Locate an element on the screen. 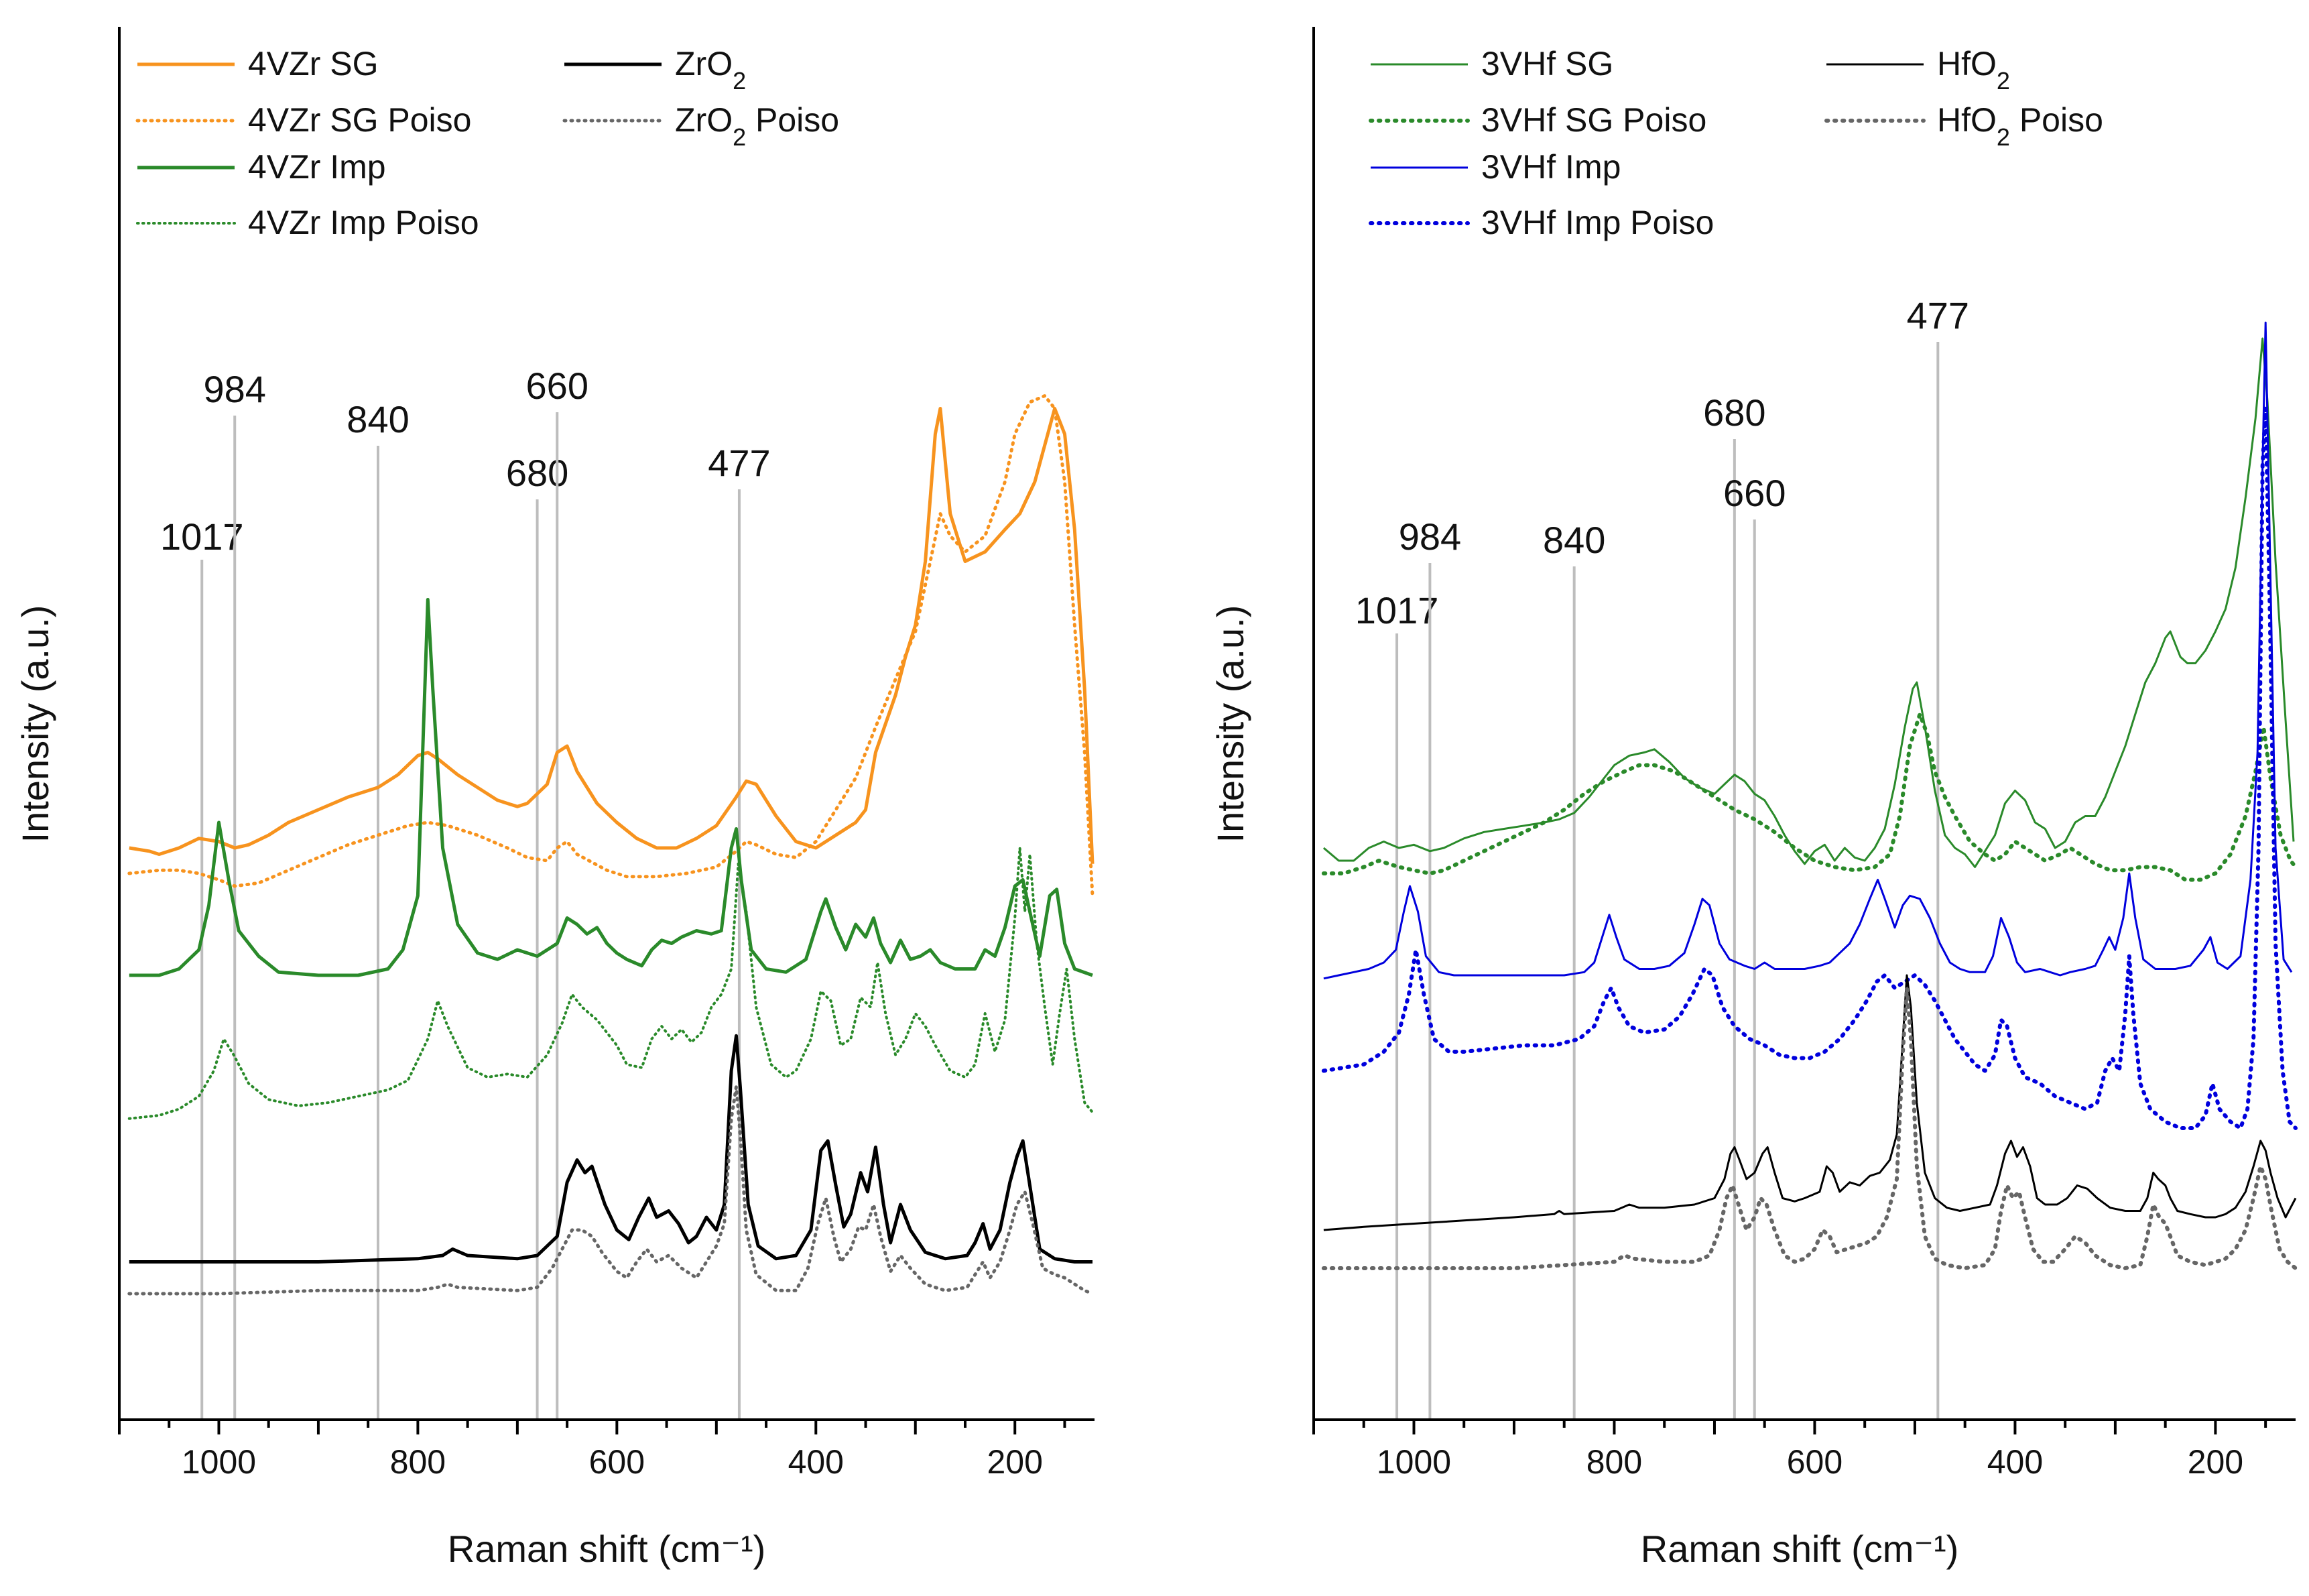 This screenshot has height=1596, width=2309. legend-label-1: 4VZr SG is located at coordinates (313, 63).